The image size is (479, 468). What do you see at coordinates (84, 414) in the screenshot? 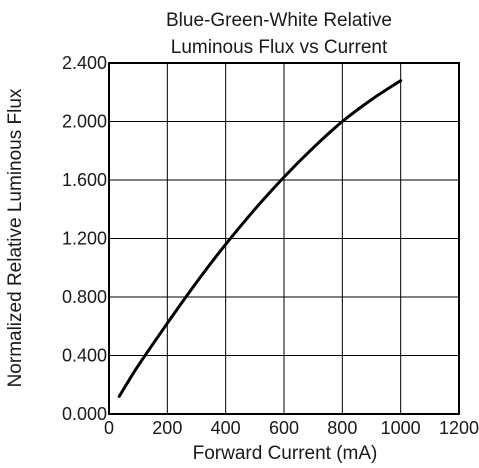
I see `y-tick-label: 0.000` at bounding box center [84, 414].